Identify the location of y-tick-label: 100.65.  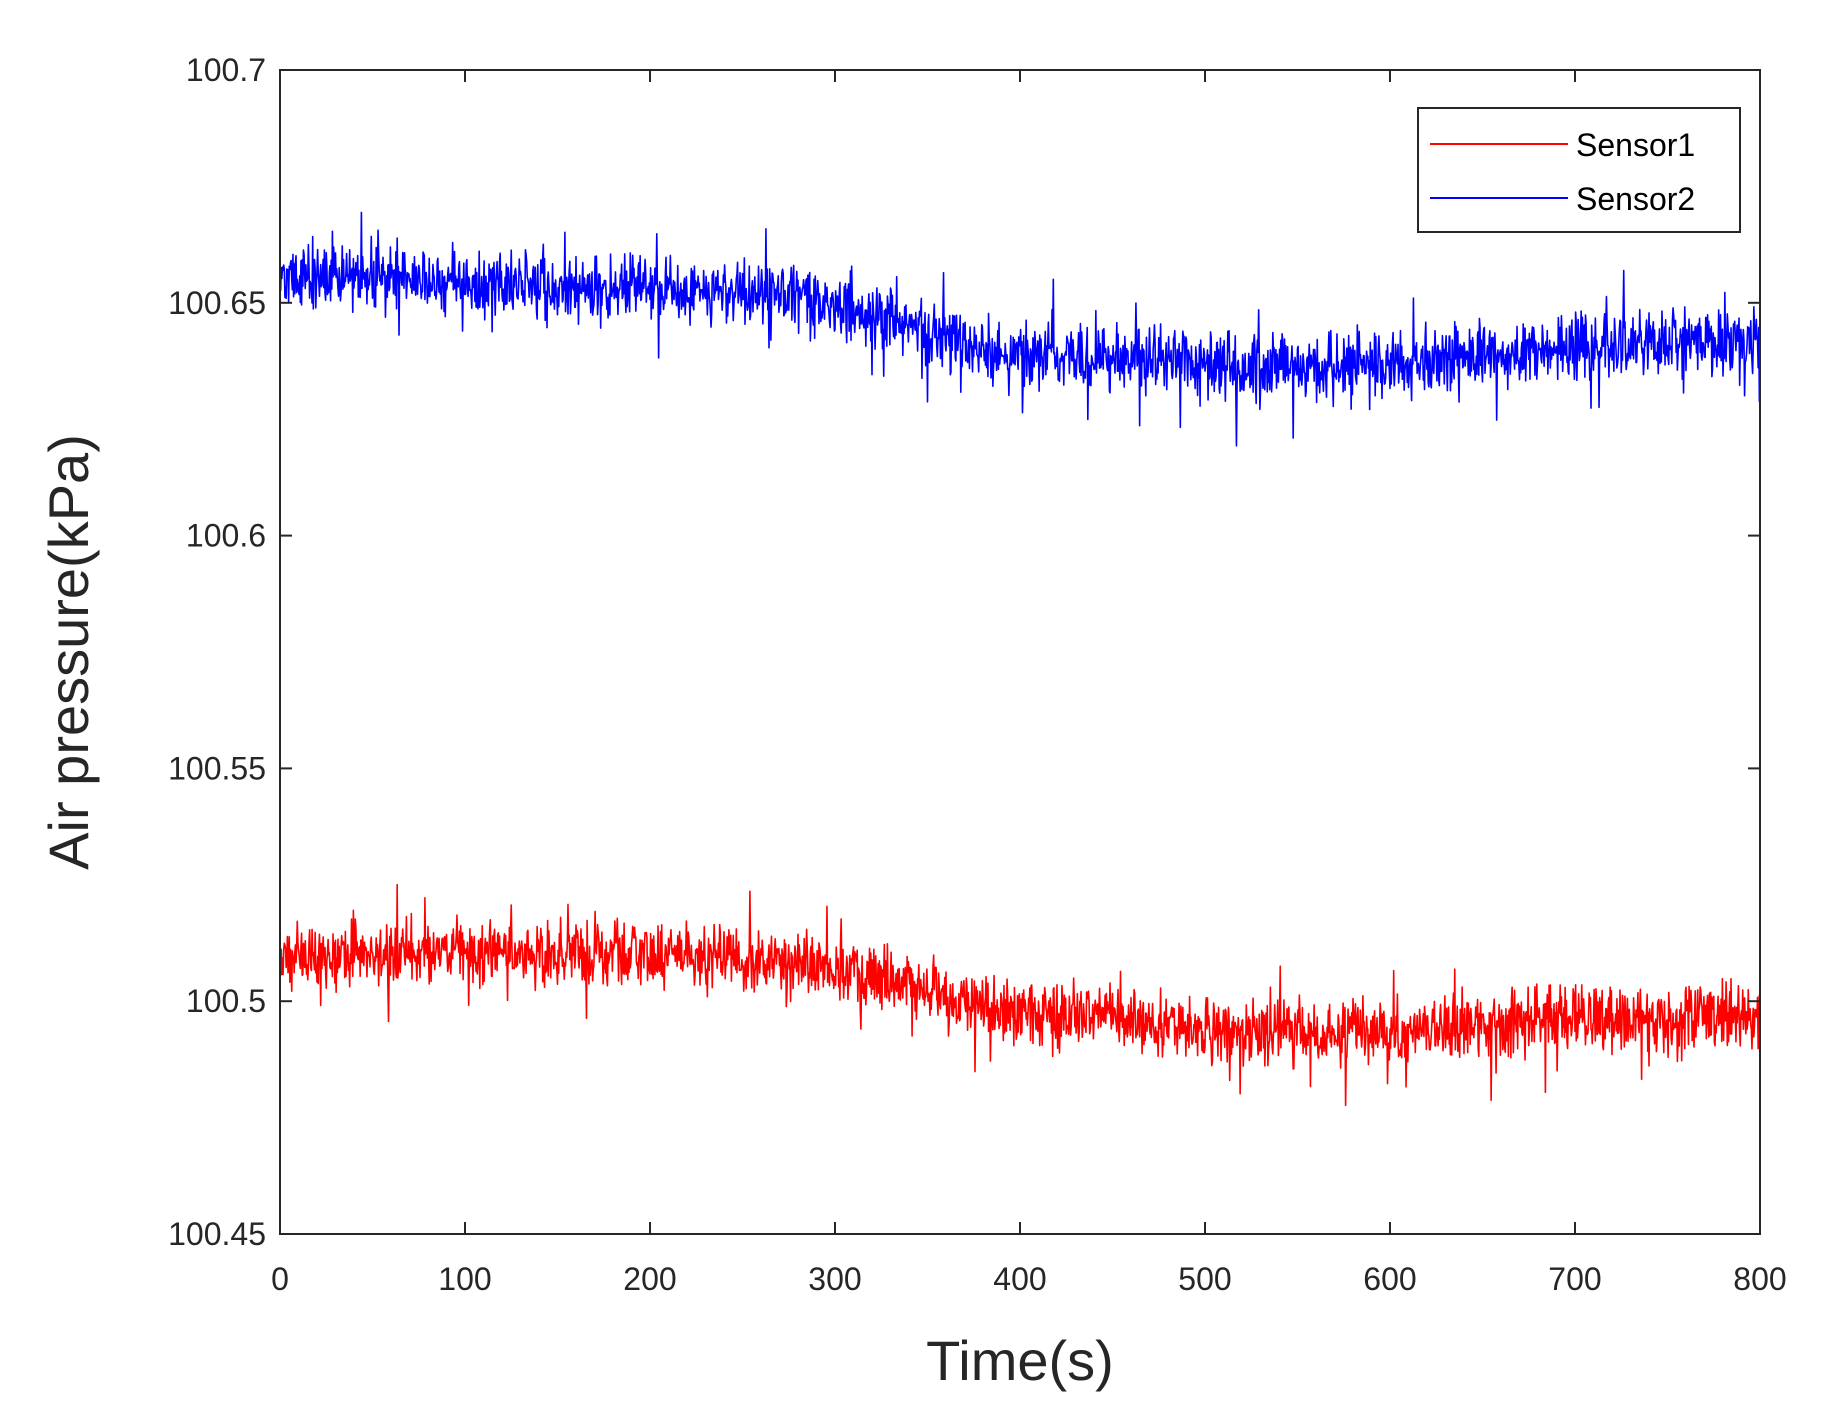
(217, 303).